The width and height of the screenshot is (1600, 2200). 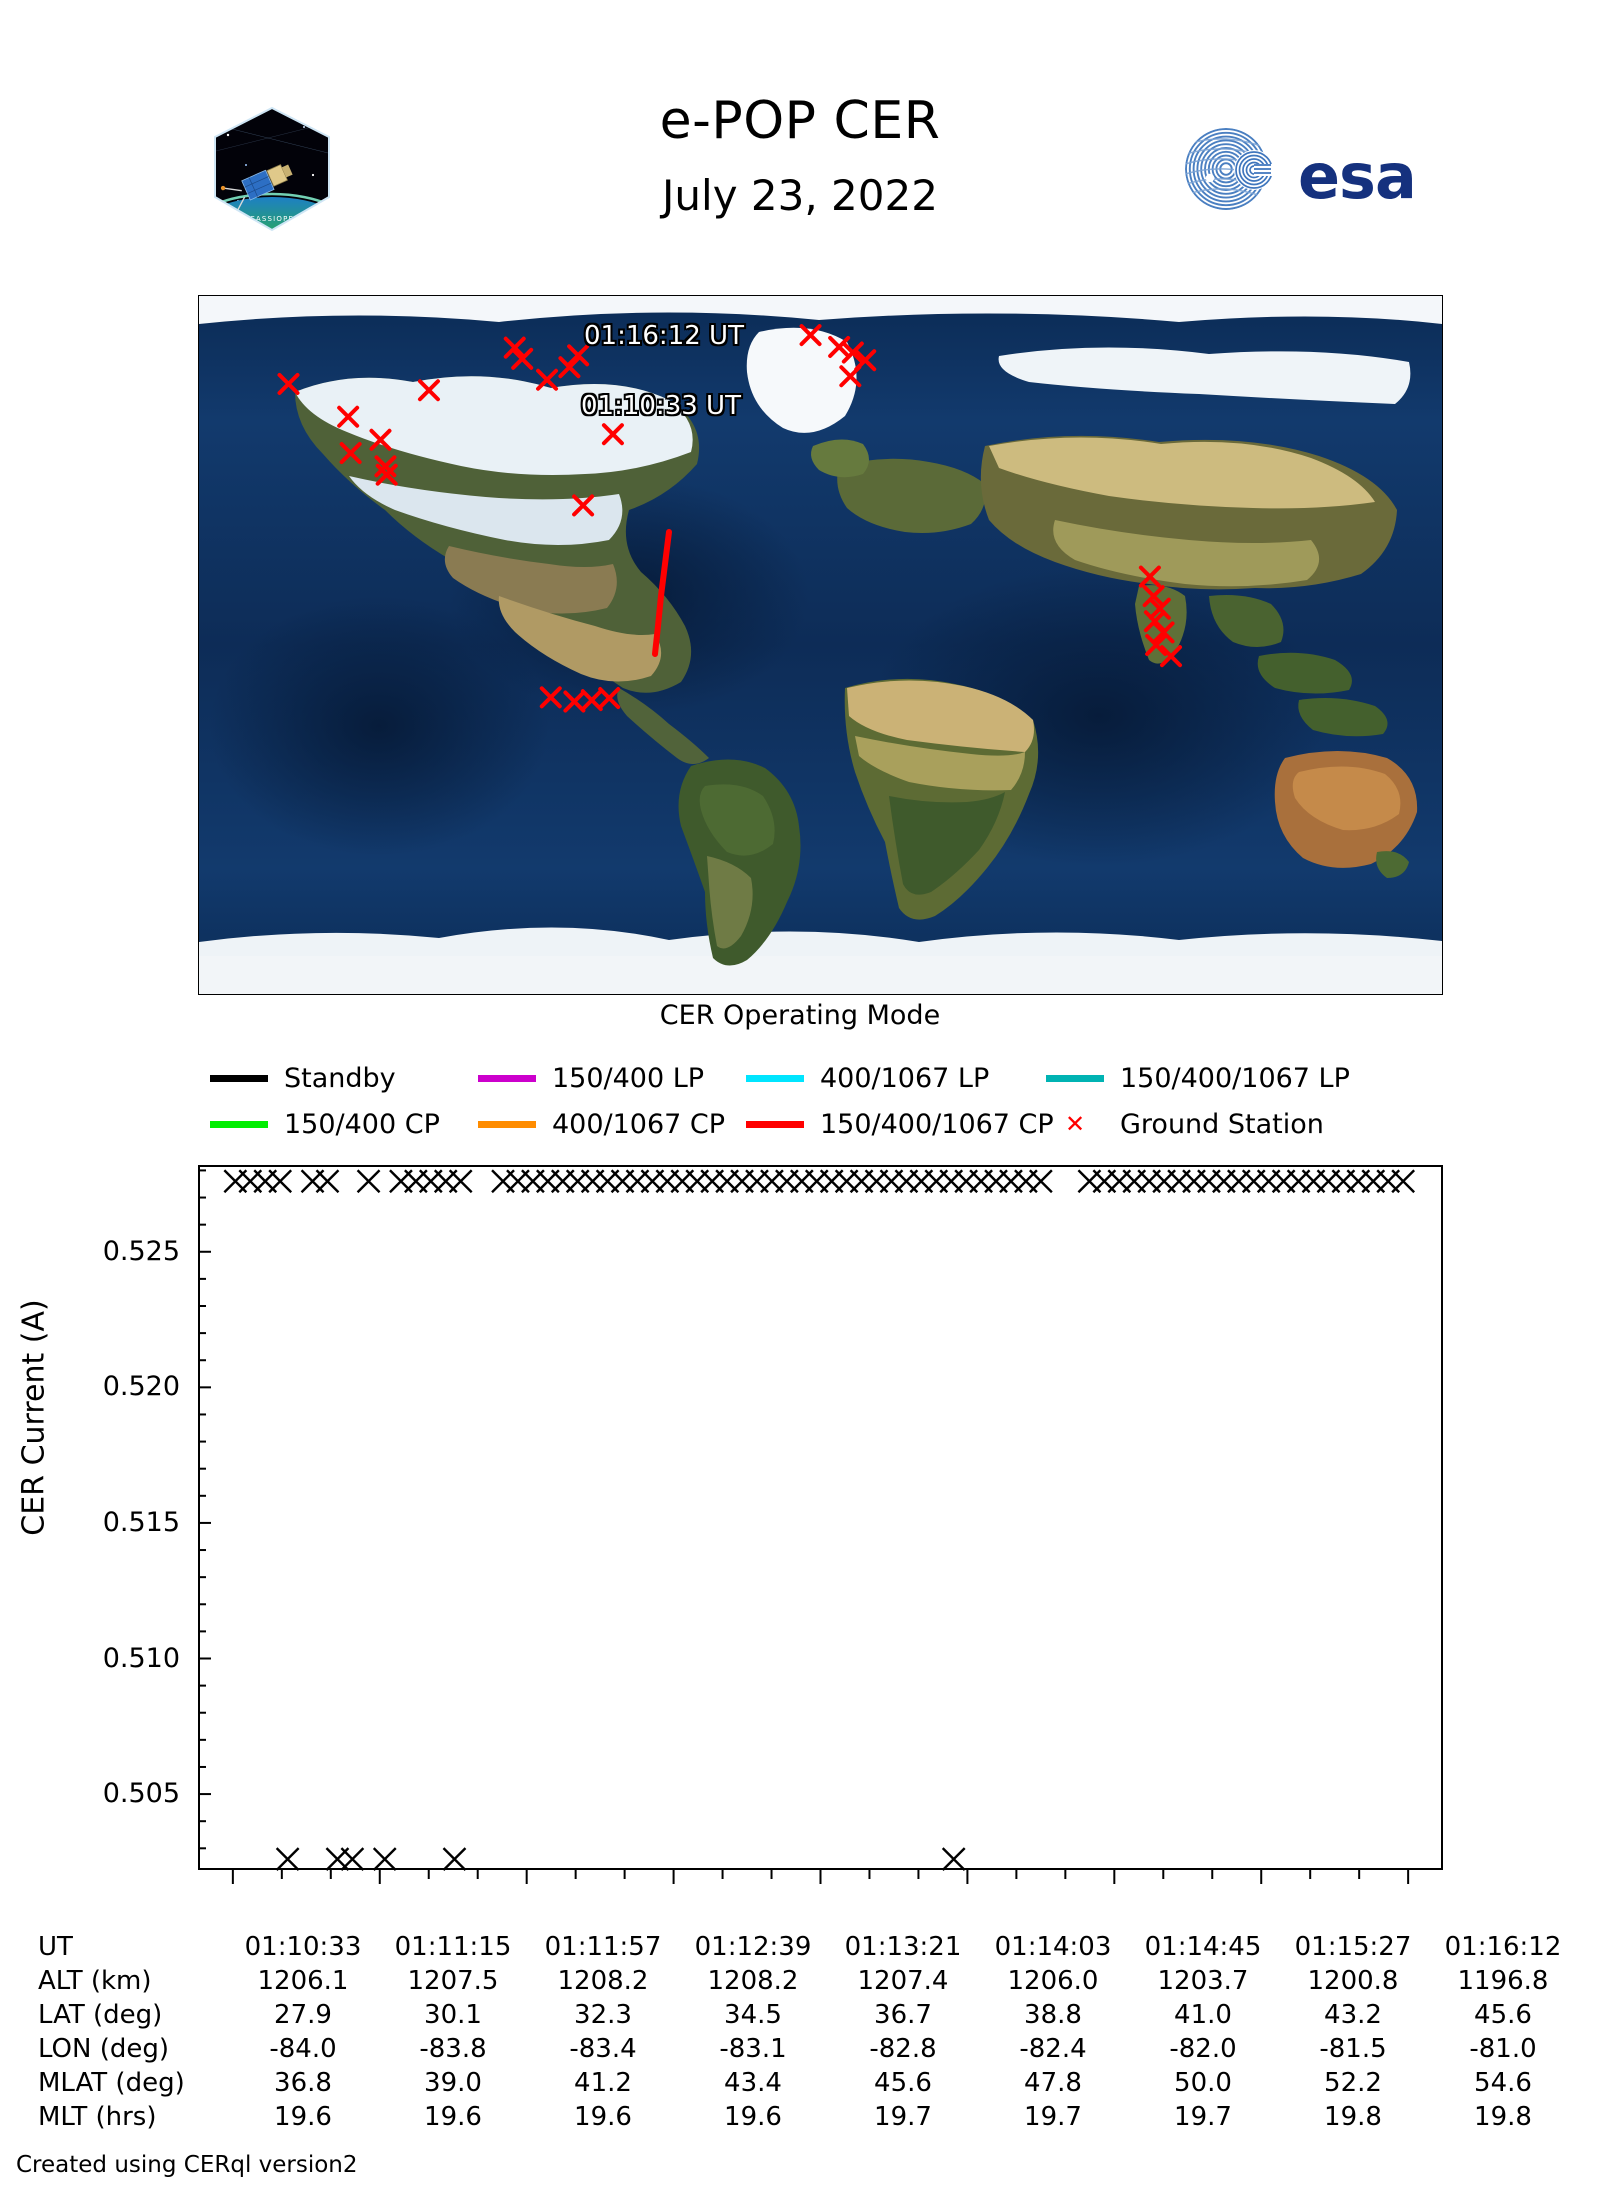 What do you see at coordinates (55, 1947) in the screenshot?
I see `table-row-label: UT` at bounding box center [55, 1947].